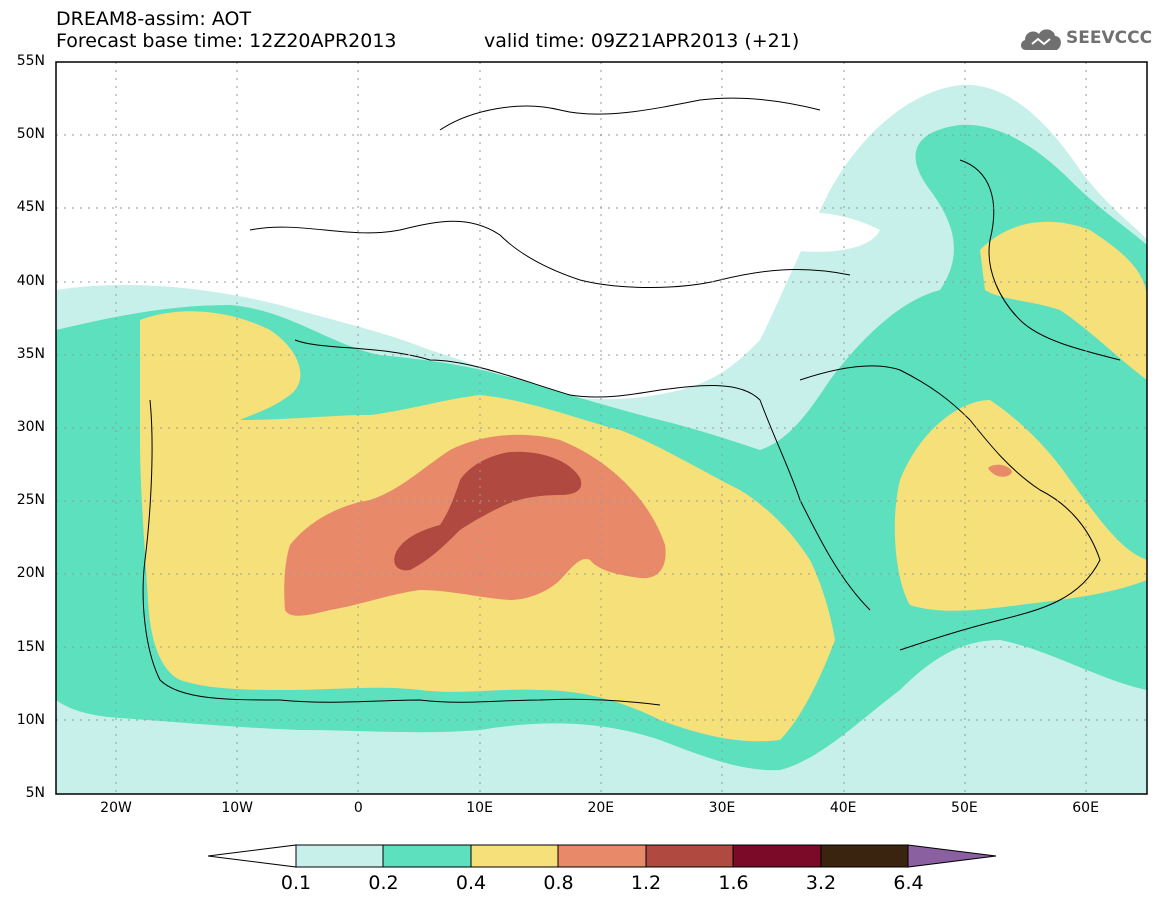 The width and height of the screenshot is (1165, 905). What do you see at coordinates (30, 646) in the screenshot?
I see `lat-label: 15N` at bounding box center [30, 646].